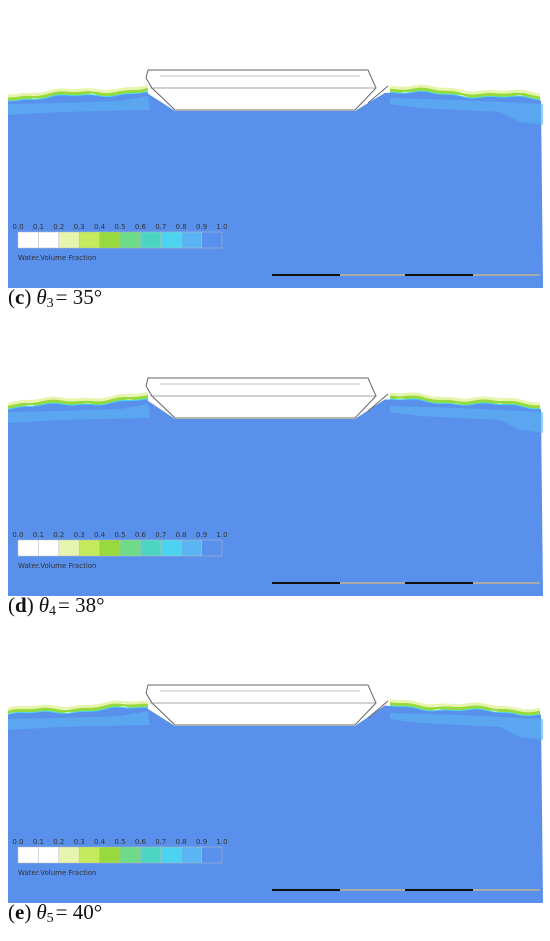 This screenshot has height=941, width=550. Describe the element at coordinates (21, 605) in the screenshot. I see `caption-part: d` at that location.